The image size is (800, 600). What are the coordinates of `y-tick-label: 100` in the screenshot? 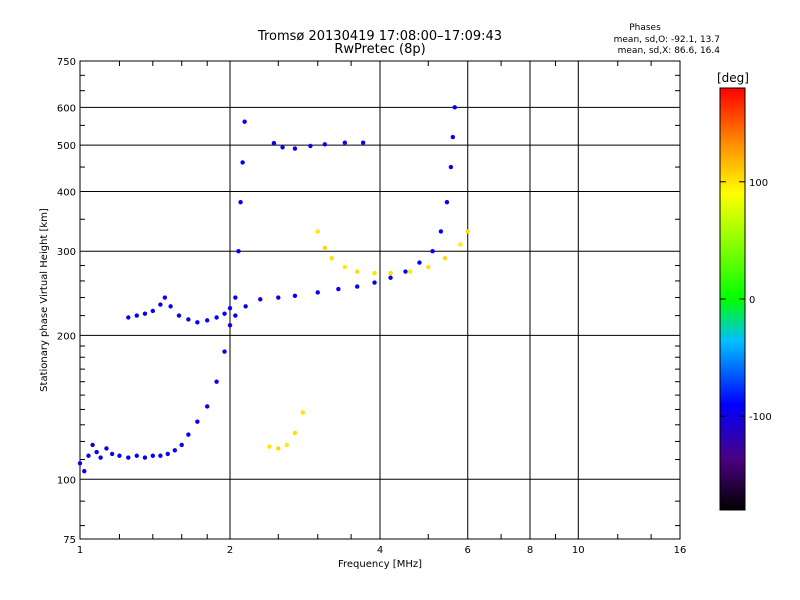 It's located at (66, 480).